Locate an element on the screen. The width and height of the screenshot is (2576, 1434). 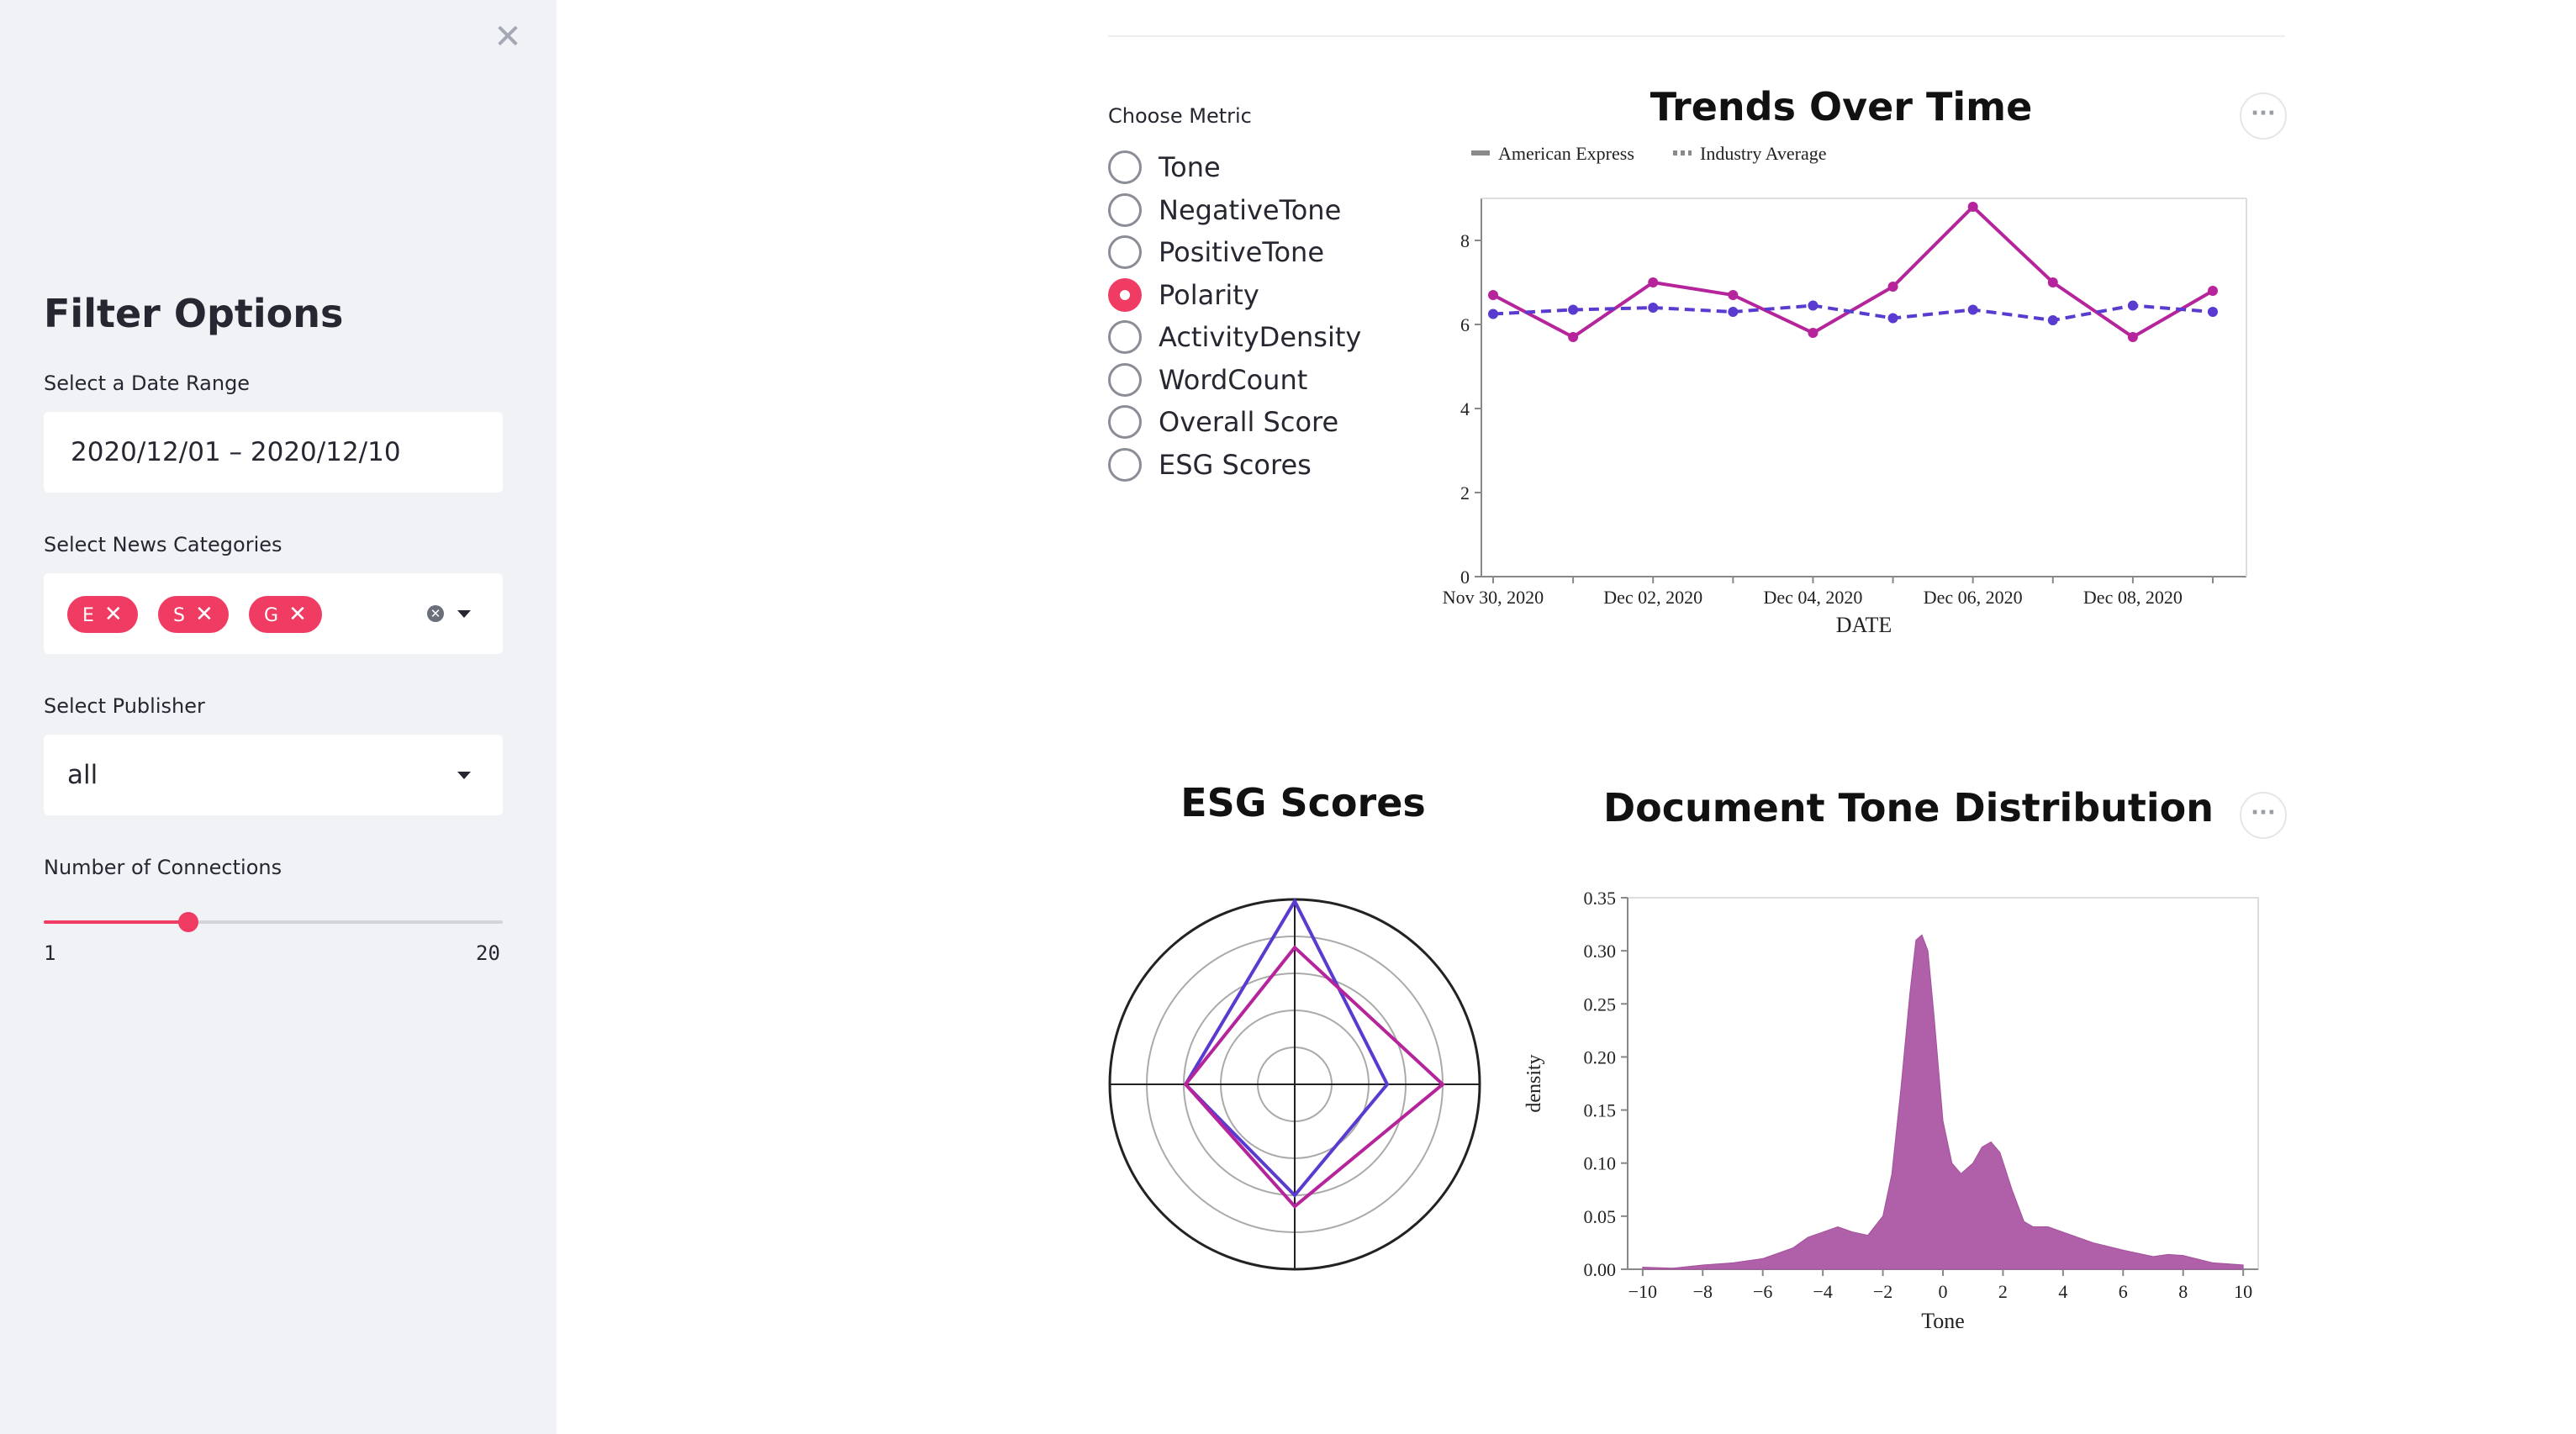
metric-option-activitydensity: ActivityDensity is located at coordinates (1234, 337).